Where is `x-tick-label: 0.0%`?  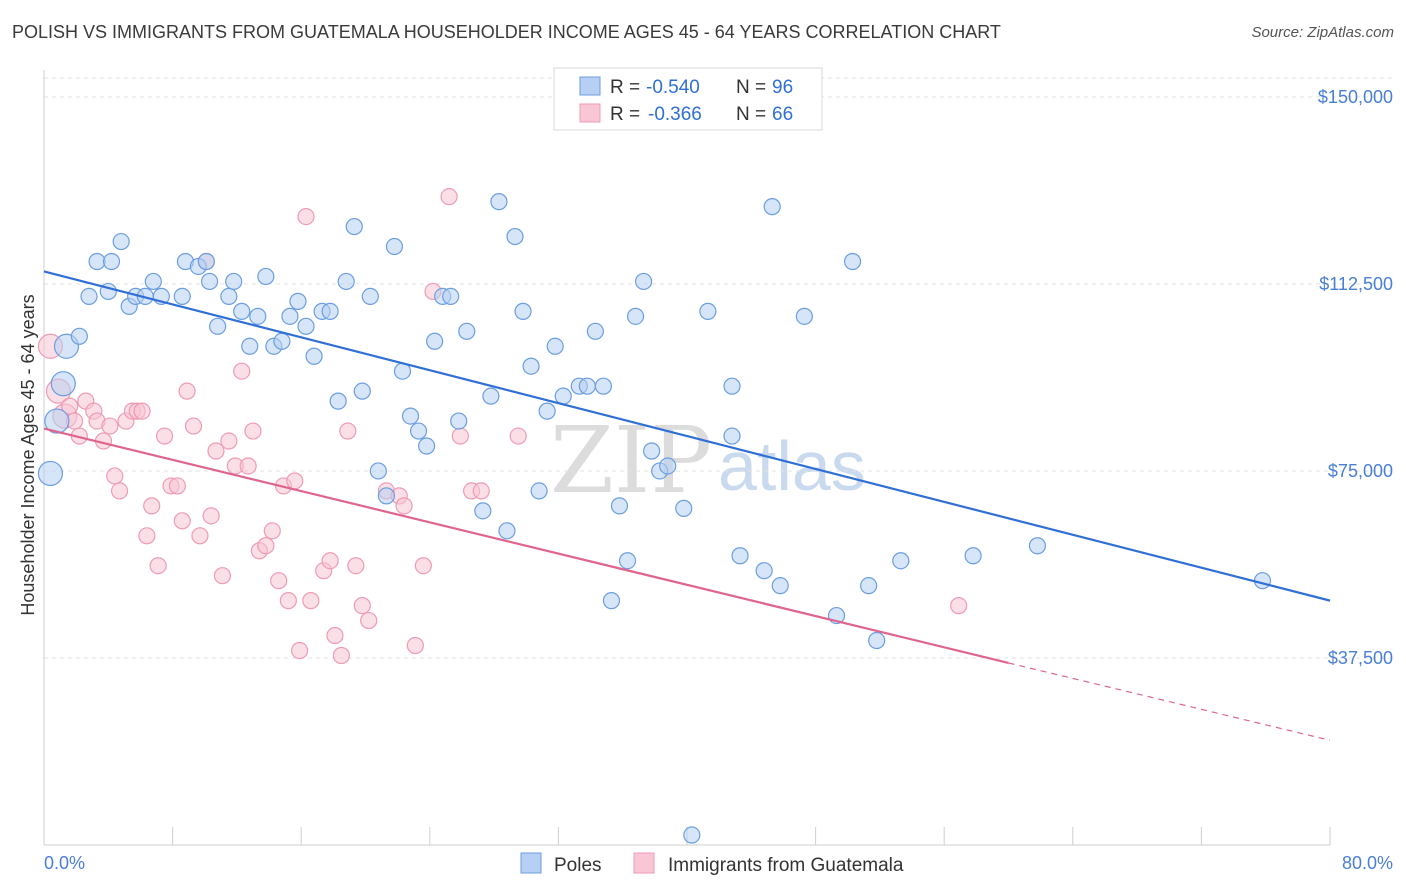 x-tick-label: 0.0% is located at coordinates (64, 863).